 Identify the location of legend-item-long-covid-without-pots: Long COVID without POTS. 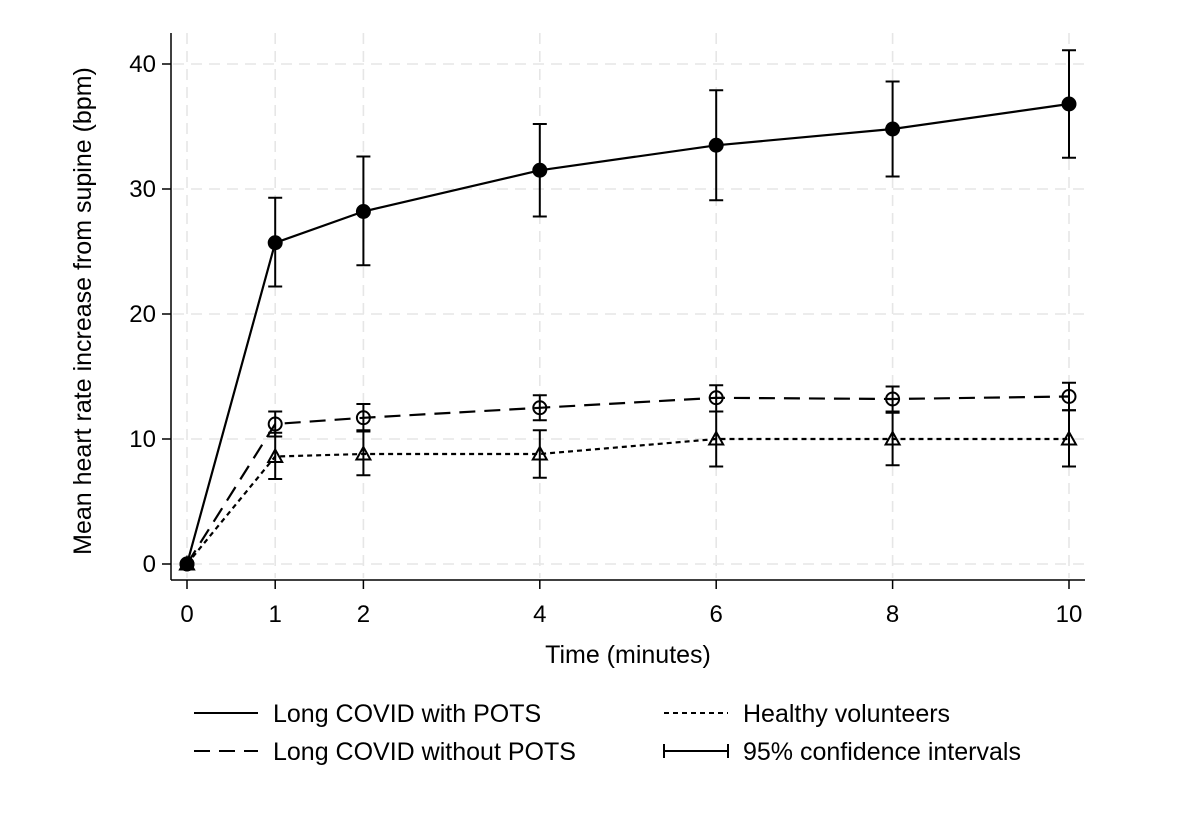
(385, 752).